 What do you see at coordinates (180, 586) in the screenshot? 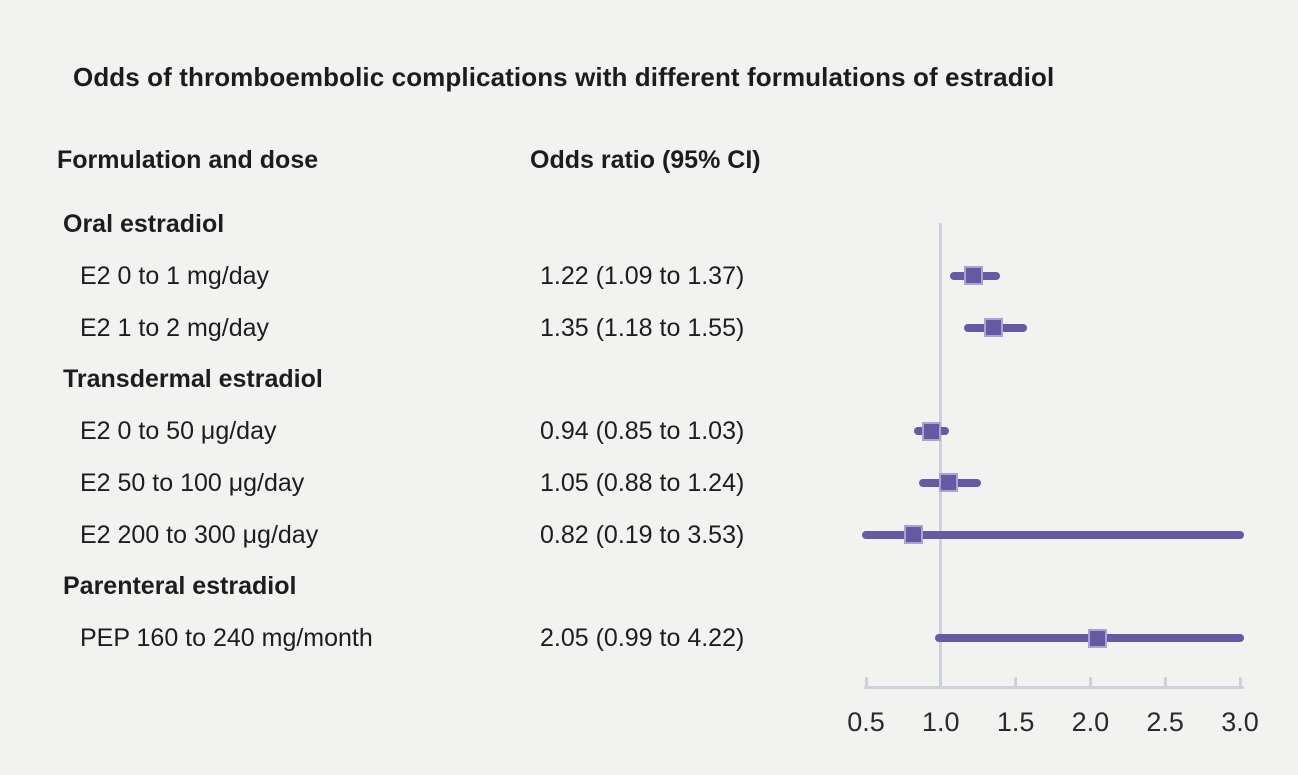
I see `group-label: Parenteral estradiol` at bounding box center [180, 586].